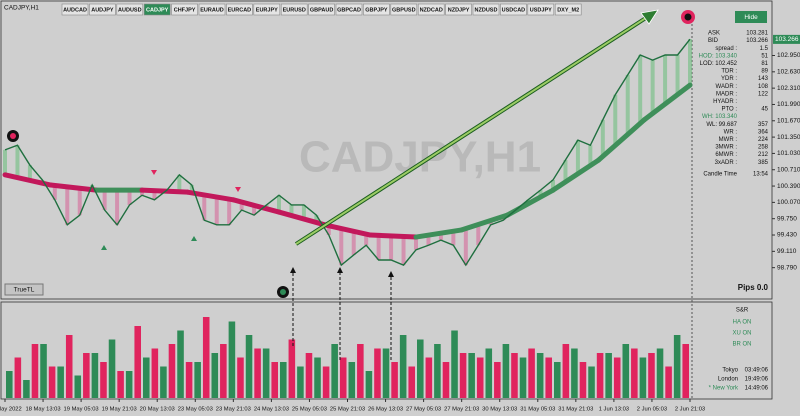  I want to click on toolbar-button-label: AUDUSD, so click(130, 10).